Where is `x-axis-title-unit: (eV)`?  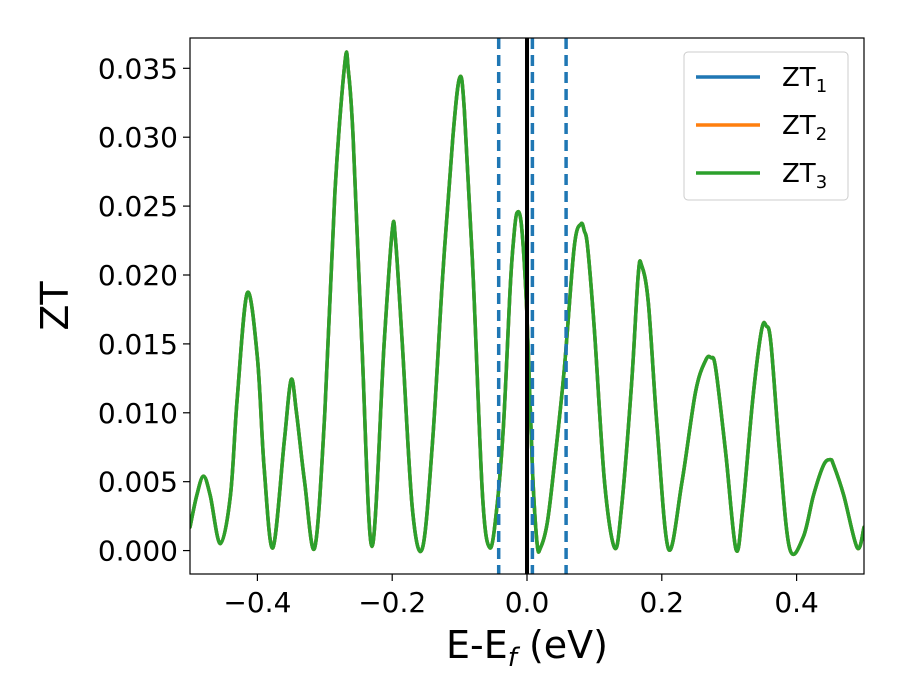 x-axis-title-unit: (eV) is located at coordinates (562, 645).